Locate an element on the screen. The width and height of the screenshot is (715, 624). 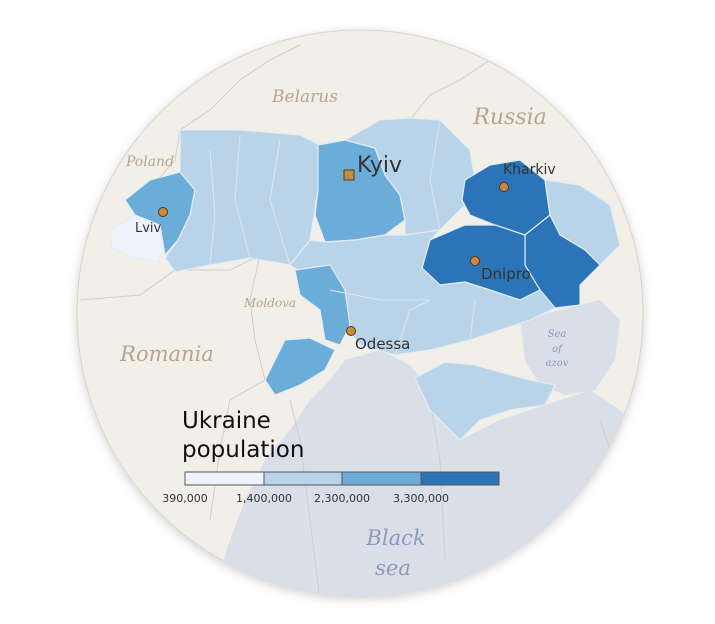
label-lviv: Lviv is located at coordinates (148, 228).